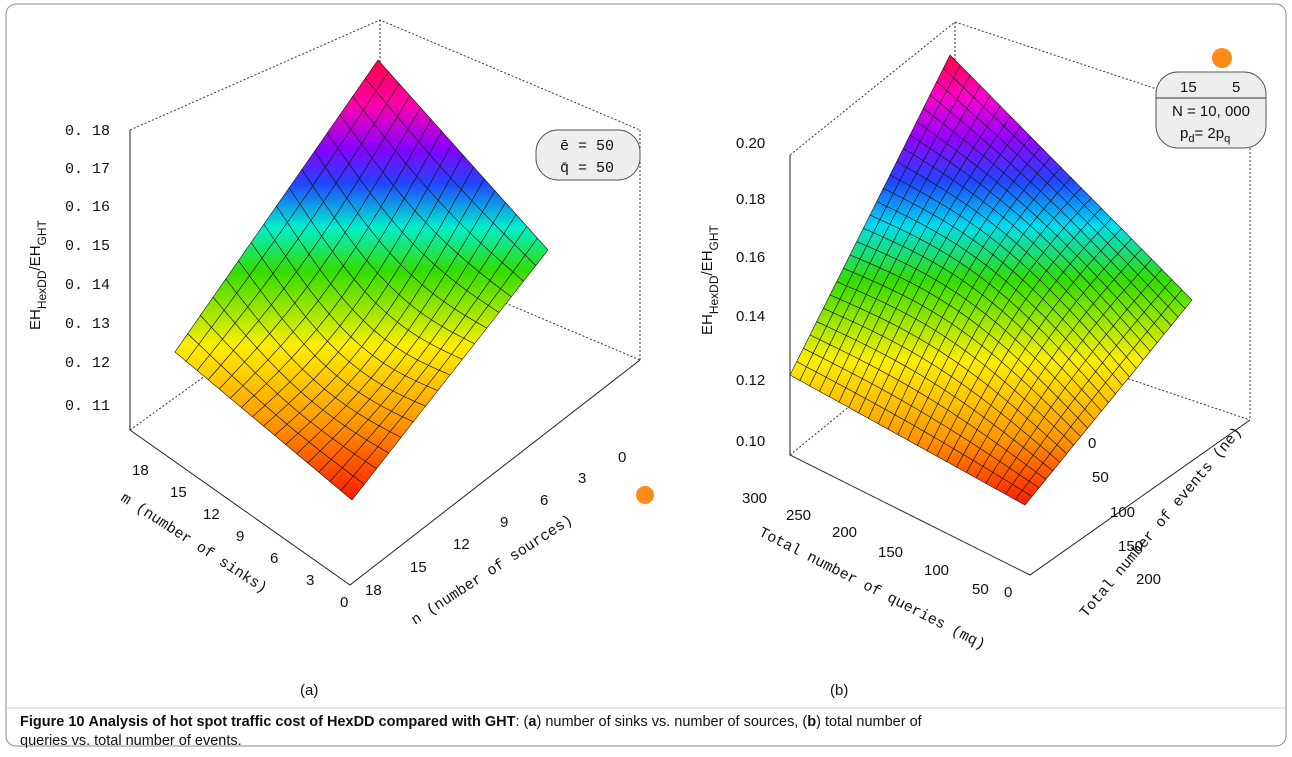 The height and width of the screenshot is (757, 1292). I want to click on tick: 0.18, so click(750, 199).